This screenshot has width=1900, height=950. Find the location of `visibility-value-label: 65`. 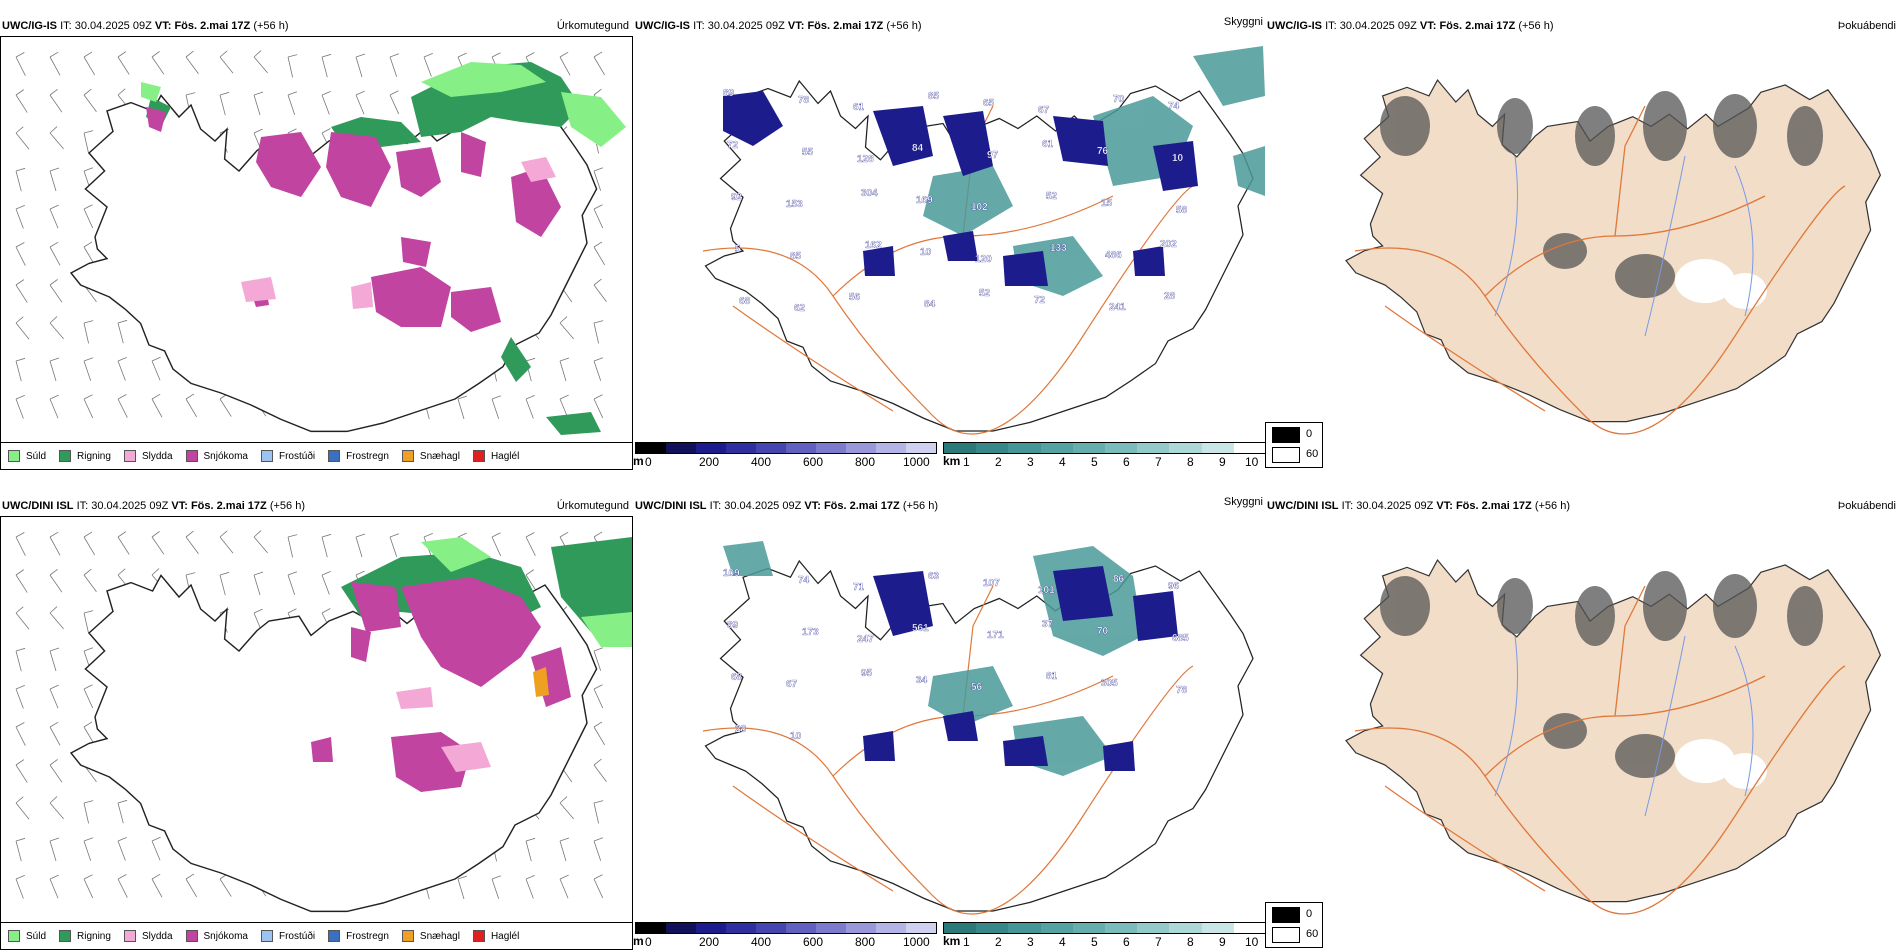

visibility-value-label: 65 is located at coordinates (989, 103).